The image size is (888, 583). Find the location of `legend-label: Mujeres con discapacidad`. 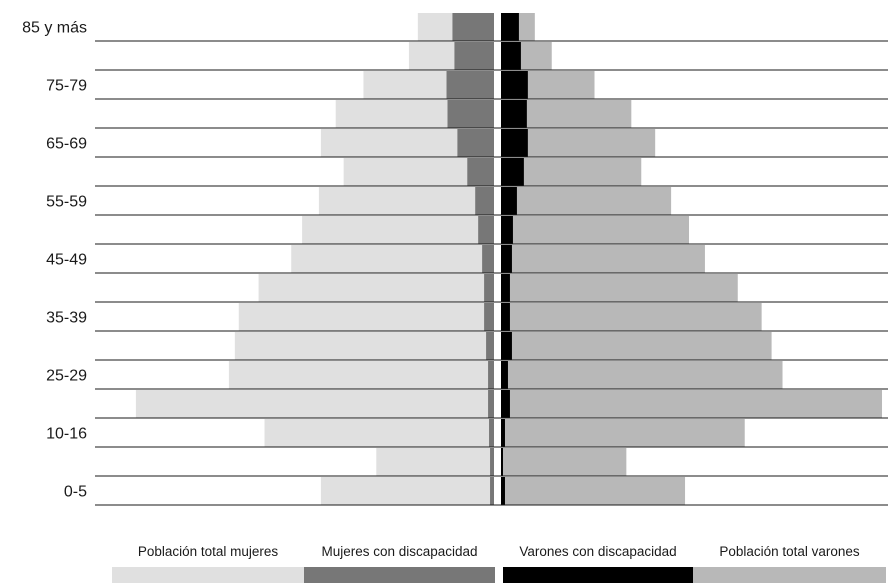

legend-label: Mujeres con discapacidad is located at coordinates (399, 551).